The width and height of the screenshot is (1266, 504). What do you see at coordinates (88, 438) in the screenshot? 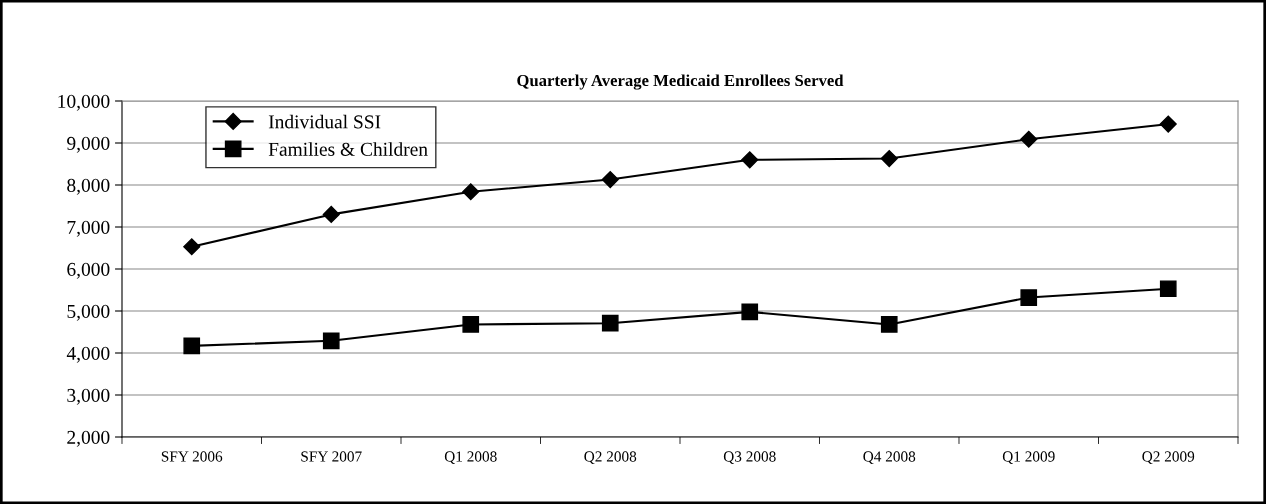
I see `y-tick-label: 2,000` at bounding box center [88, 438].